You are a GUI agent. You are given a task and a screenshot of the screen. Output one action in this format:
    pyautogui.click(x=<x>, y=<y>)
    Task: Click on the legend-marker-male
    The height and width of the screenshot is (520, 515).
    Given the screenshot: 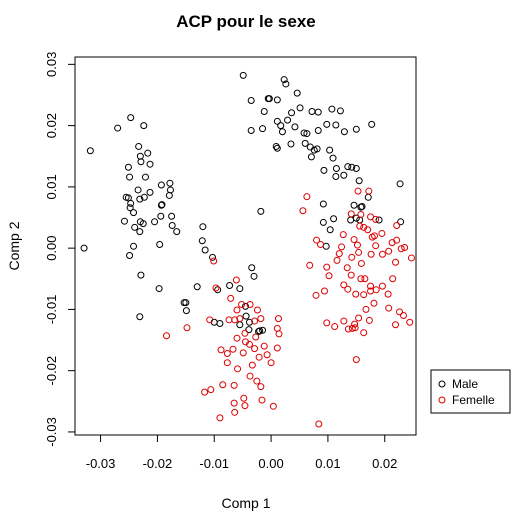 What is the action you would take?
    pyautogui.click(x=442, y=384)
    